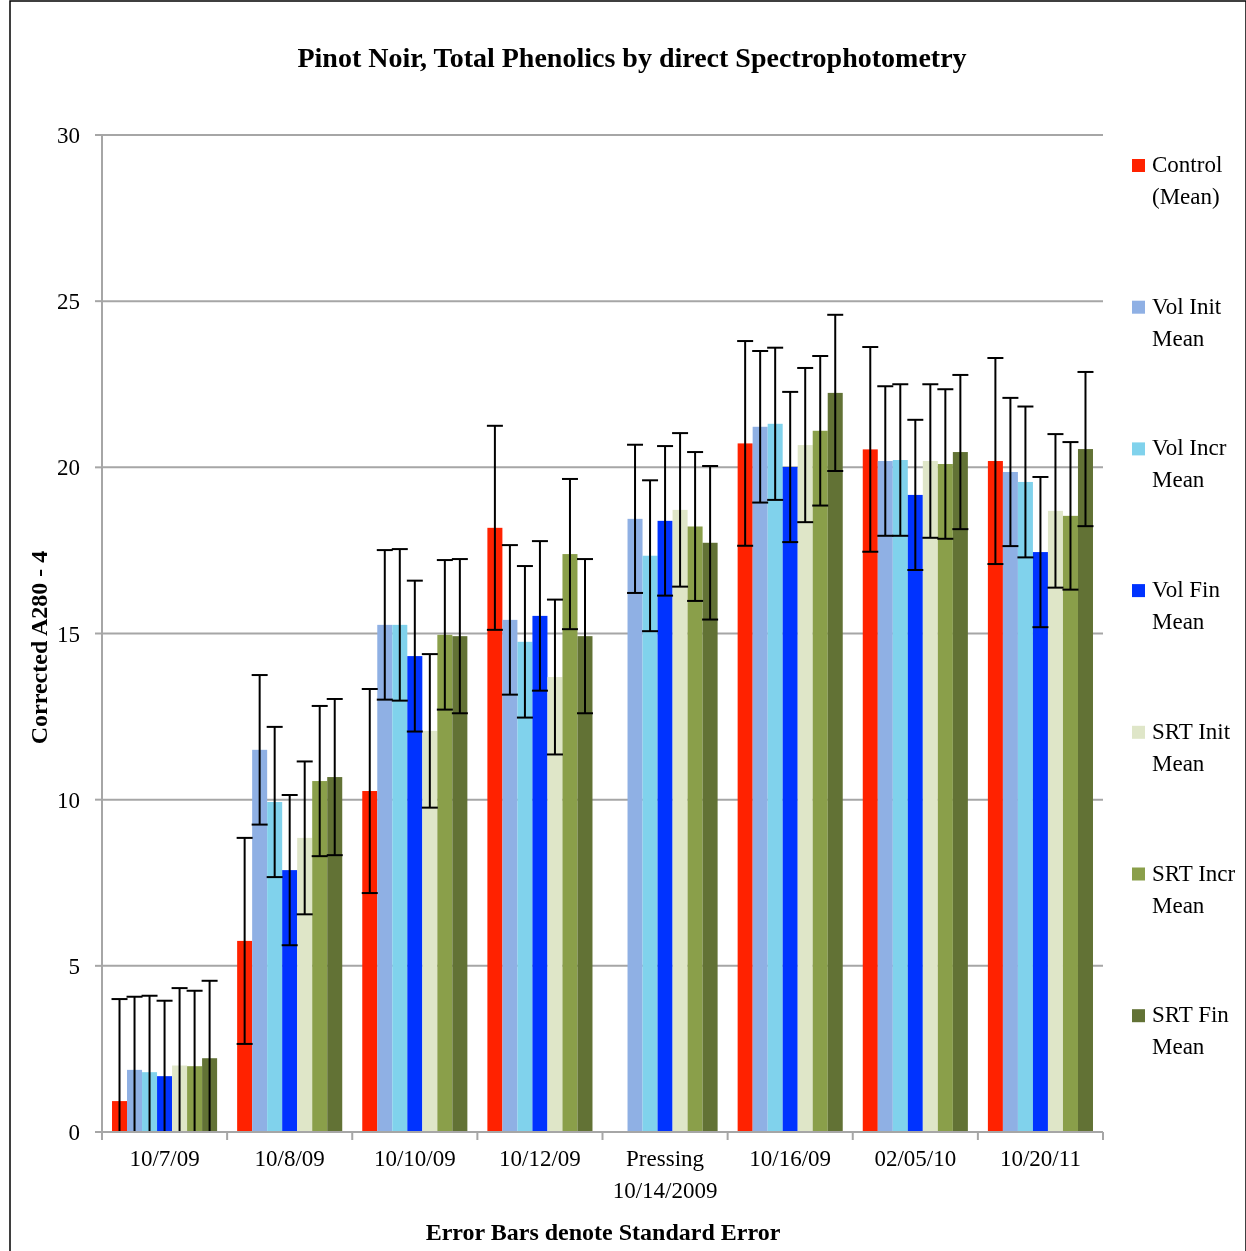  What do you see at coordinates (74, 966) in the screenshot?
I see `y-tick-label: 5` at bounding box center [74, 966].